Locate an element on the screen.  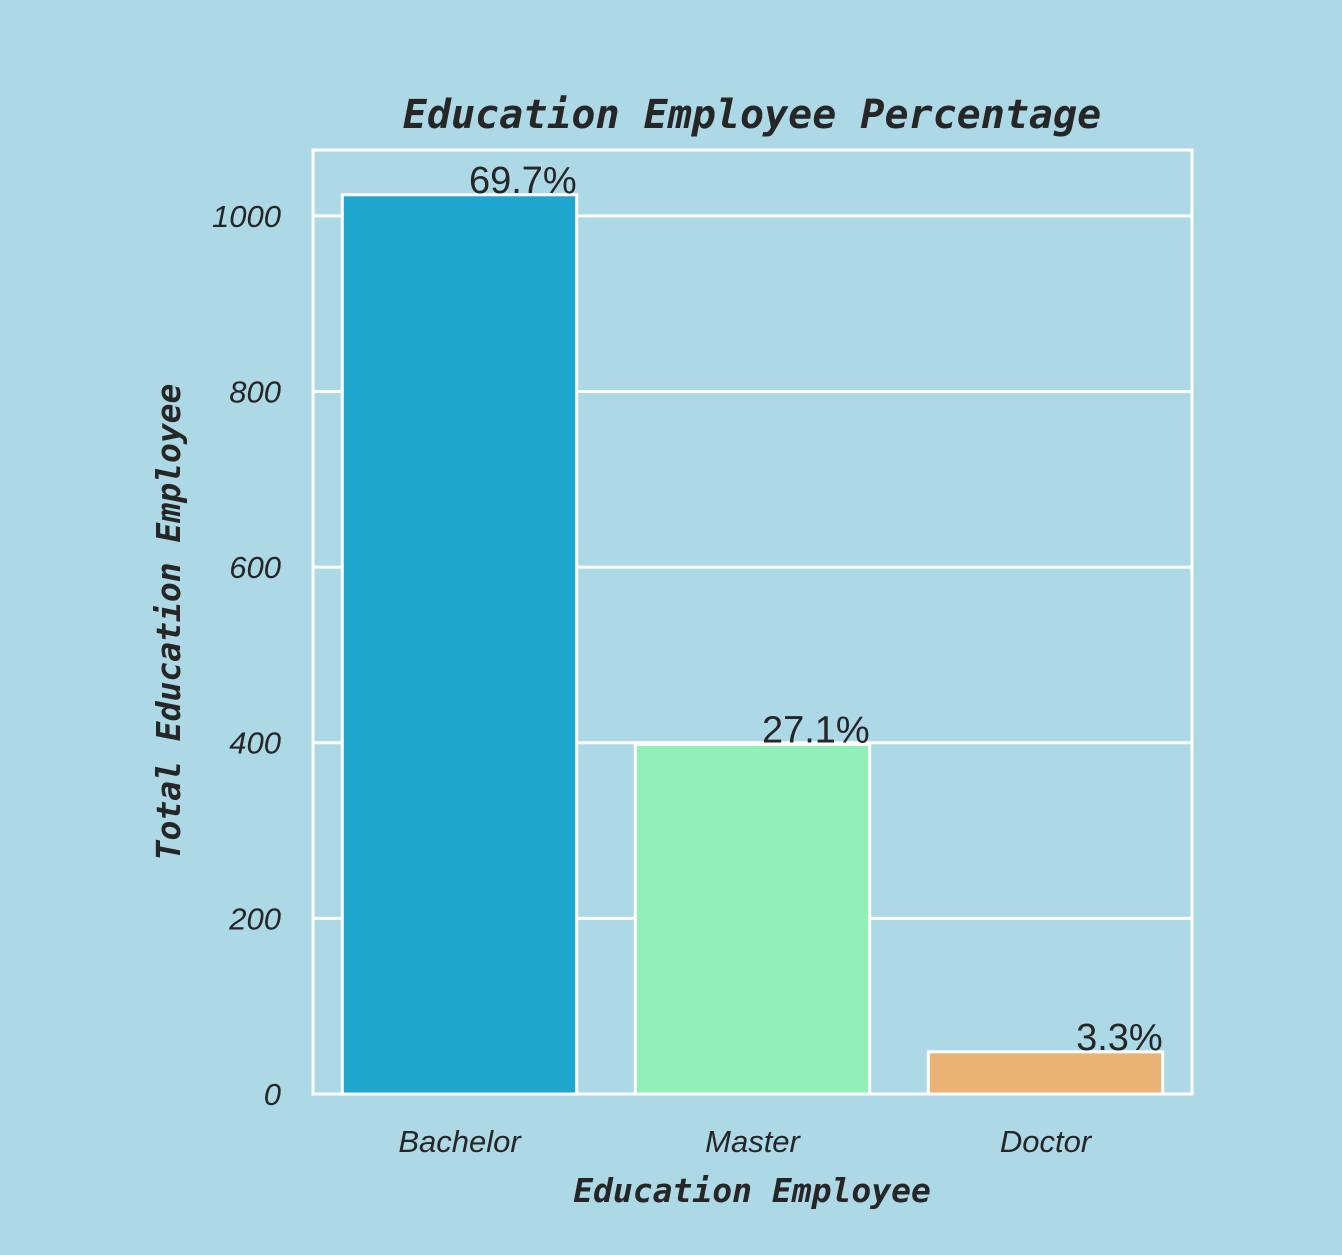
y-tick-label: 600 is located at coordinates (255, 567).